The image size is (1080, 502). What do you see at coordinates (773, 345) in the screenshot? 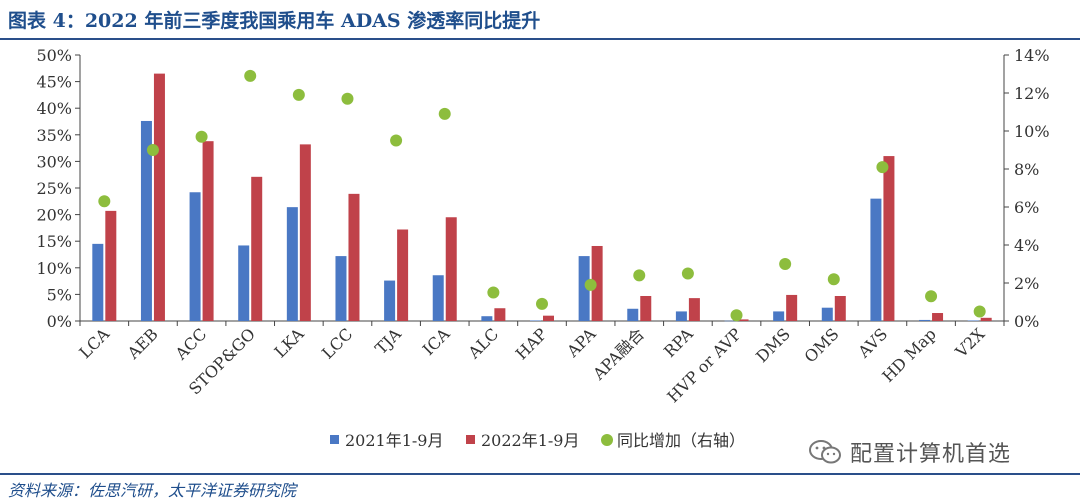
I see `x-tick-label: DMS` at bounding box center [773, 345].